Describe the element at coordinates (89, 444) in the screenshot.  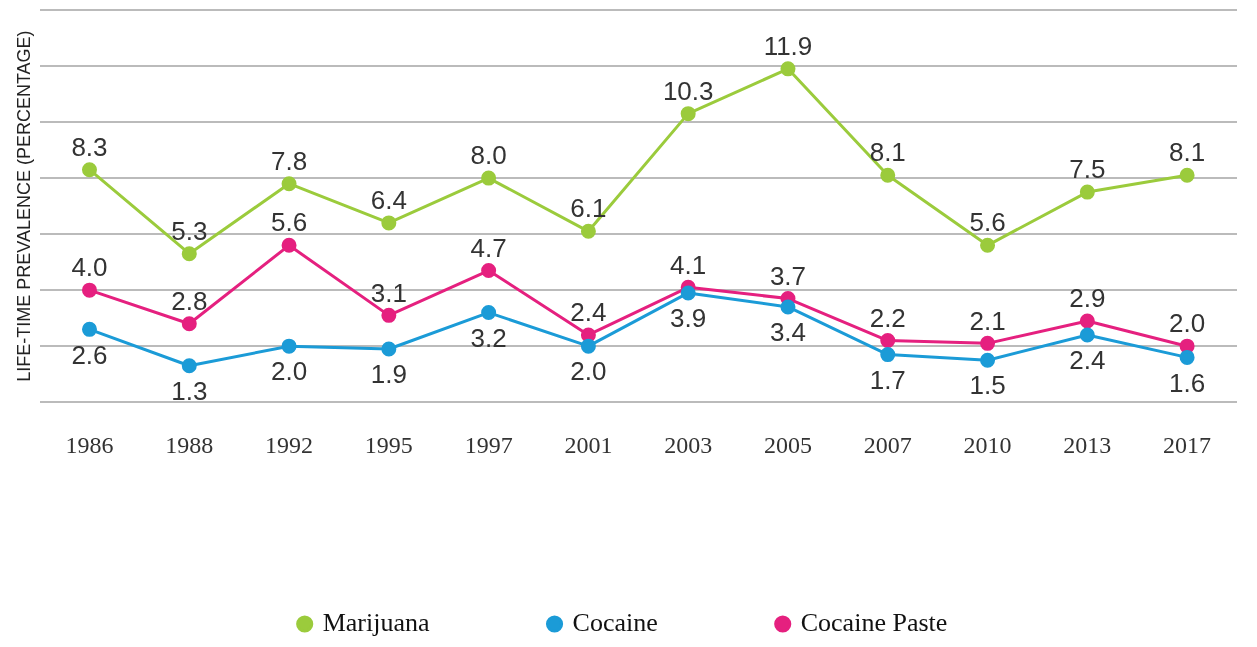
I see `x-tick-label: 1986` at that location.